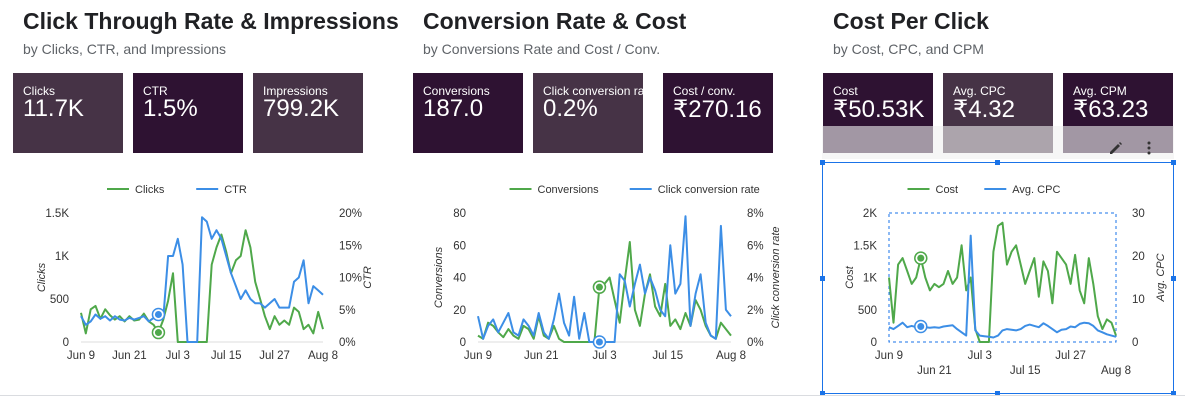  Describe the element at coordinates (350, 246) in the screenshot. I see `y2-tick-label: 15%` at that location.